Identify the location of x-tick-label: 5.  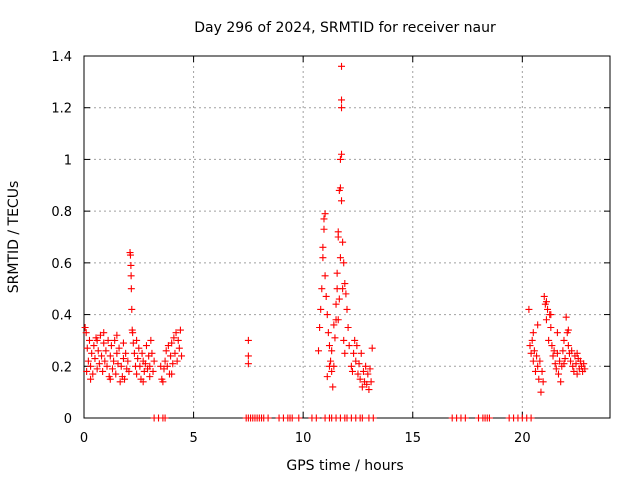
(193, 438).